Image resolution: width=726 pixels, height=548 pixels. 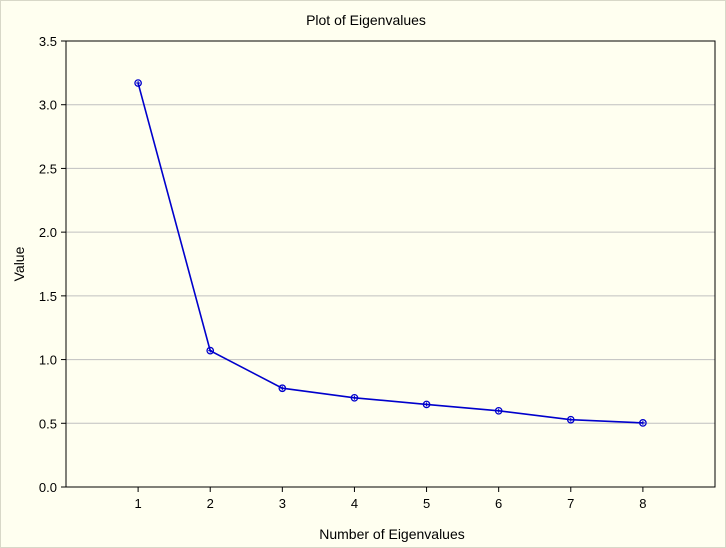 I want to click on x-tick-label: 1, so click(x=137, y=503).